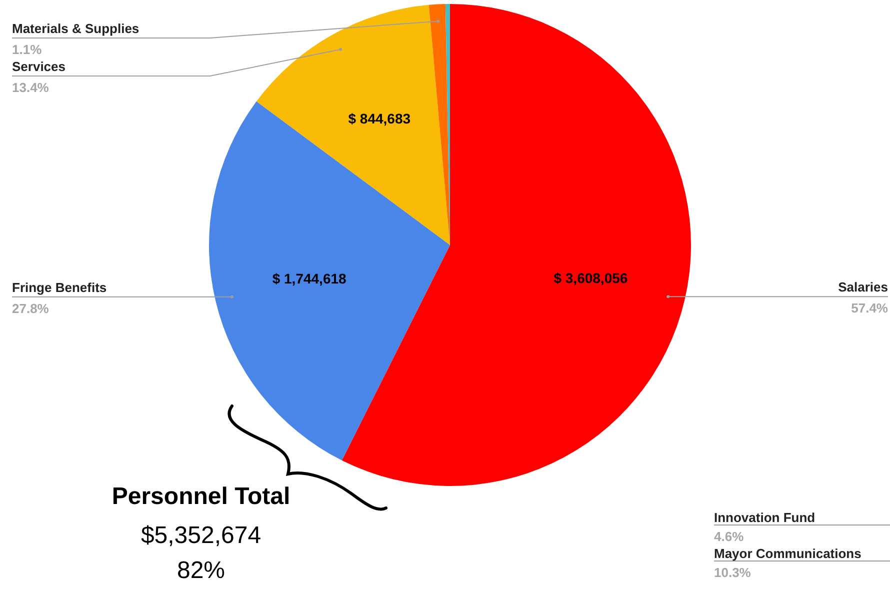 The width and height of the screenshot is (890, 589). I want to click on text: 57.4%, so click(869, 308).